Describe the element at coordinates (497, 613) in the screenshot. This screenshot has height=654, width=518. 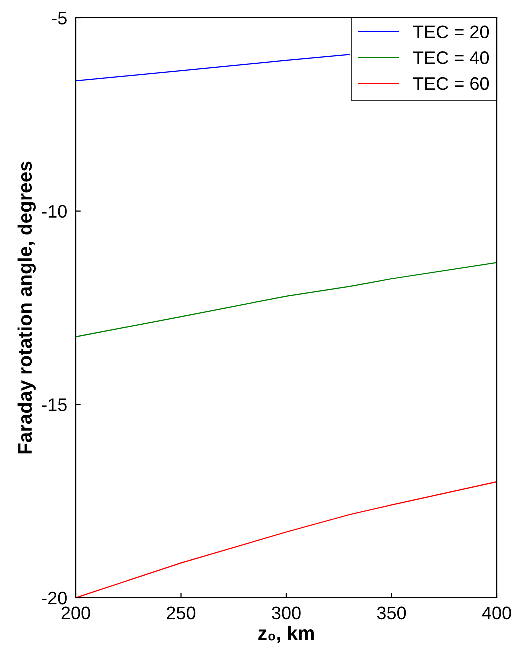
I see `x-tick-label: 400` at that location.